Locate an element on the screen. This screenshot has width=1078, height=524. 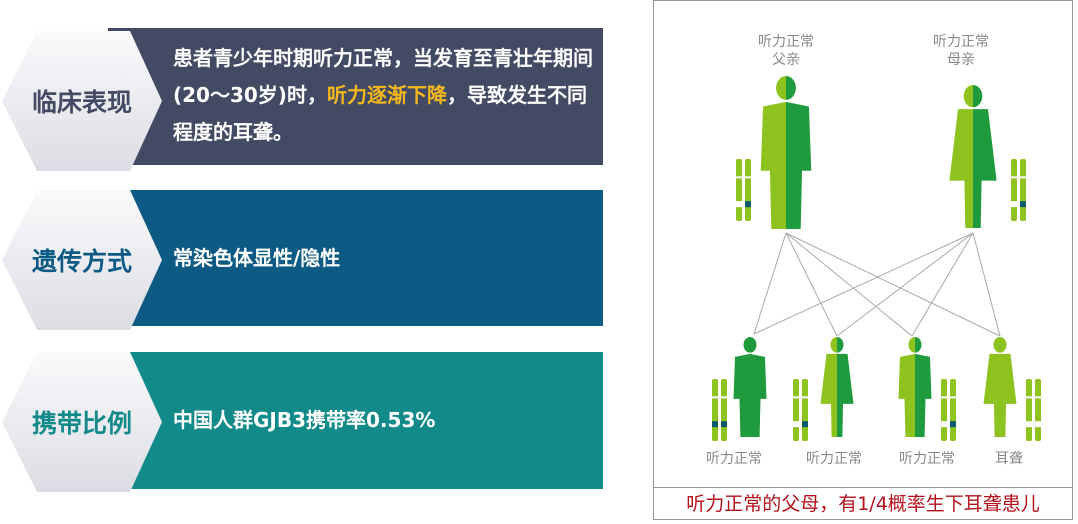
panel-inheritance: 常染色体显性/隐性 is located at coordinates (355, 258).